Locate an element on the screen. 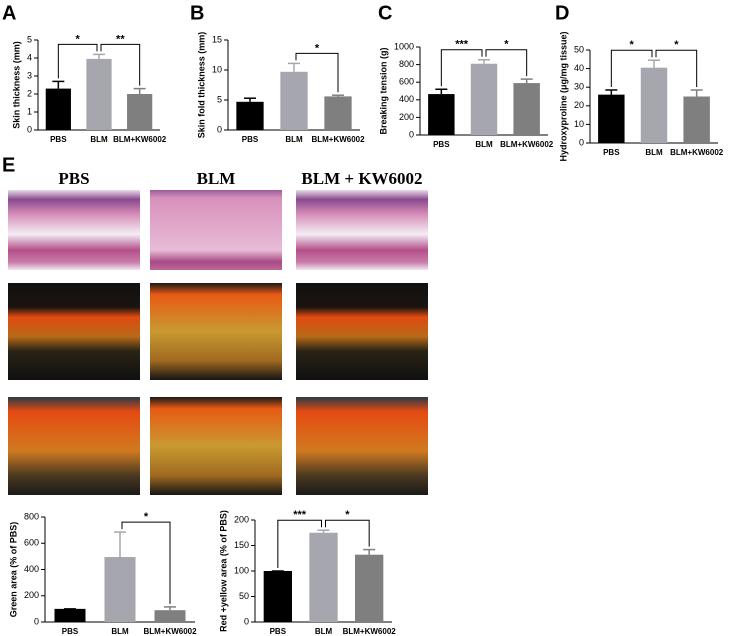  y-tick-label: 1000 is located at coordinates (404, 46).